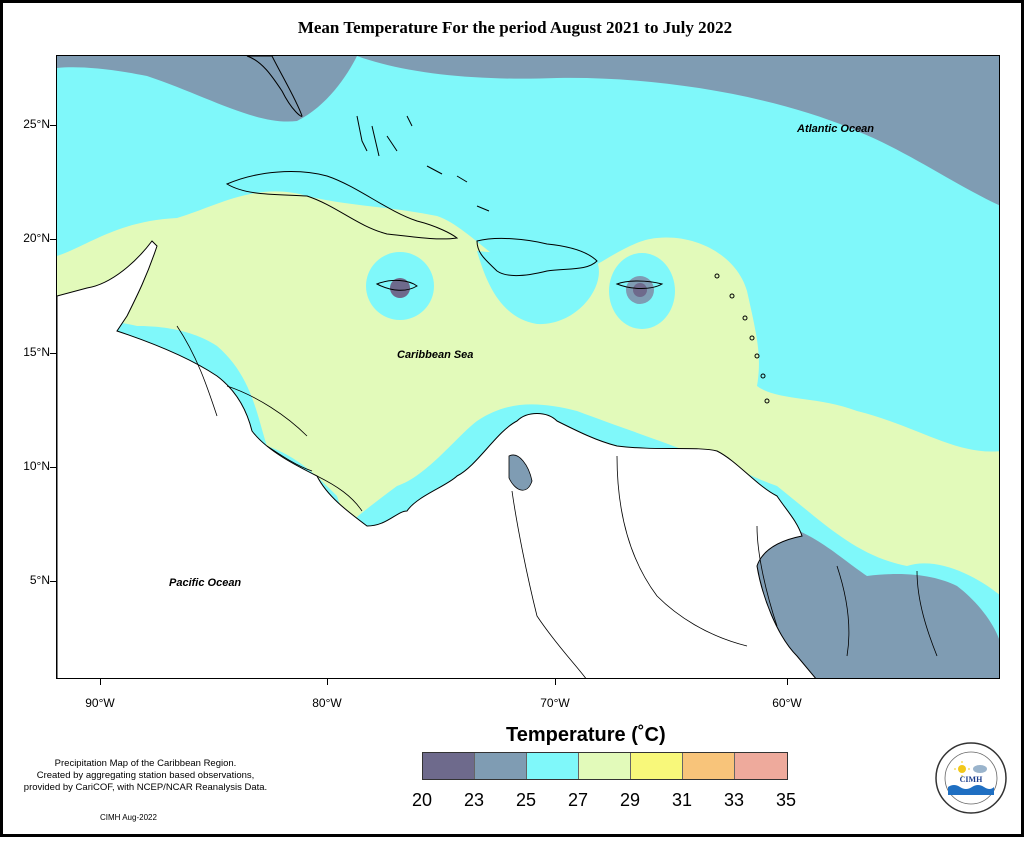 The image size is (1030, 843). Describe the element at coordinates (128, 817) in the screenshot. I see `credit-text: CIMH Aug-2022` at that location.